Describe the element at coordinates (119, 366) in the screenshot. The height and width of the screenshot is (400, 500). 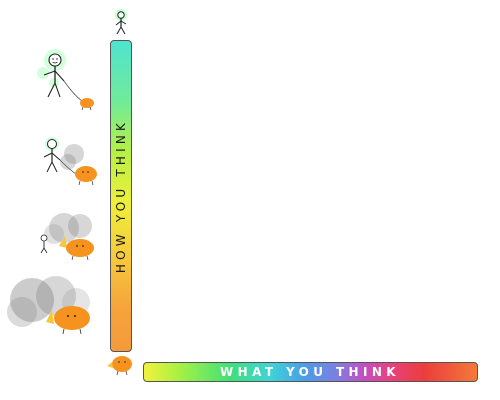
I see `corner-small-creature` at that location.